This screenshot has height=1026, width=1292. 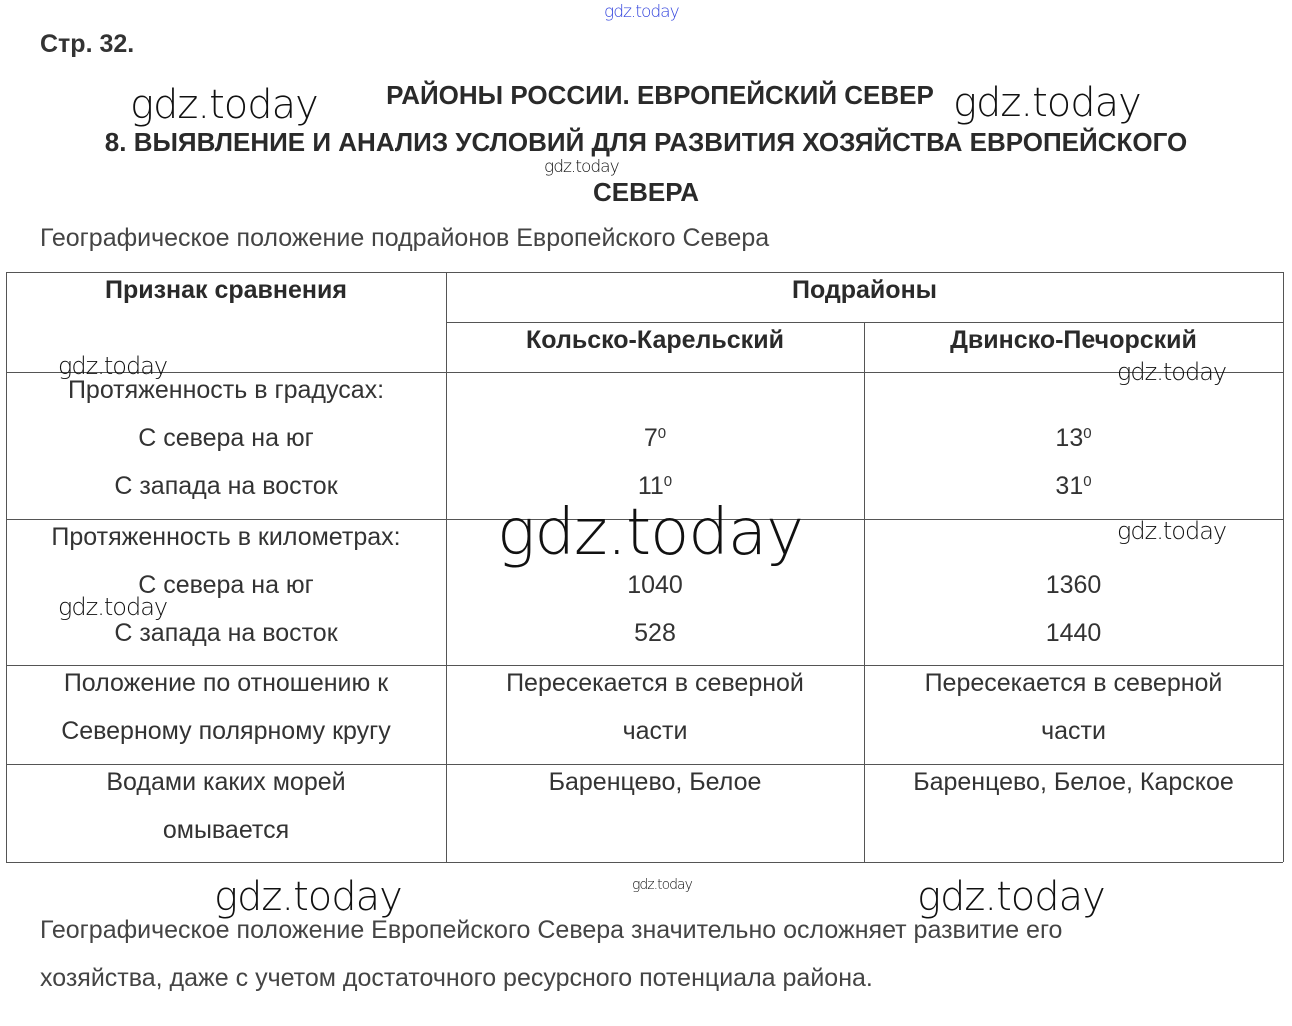 I want to click on table-cell: 130 310, so click(x=1073, y=441).